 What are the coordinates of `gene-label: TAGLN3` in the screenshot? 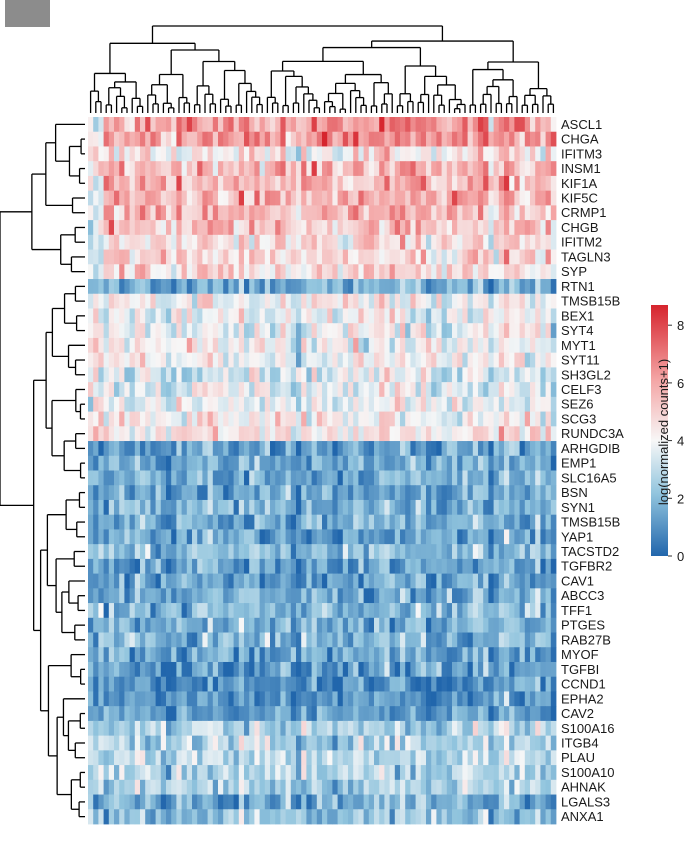 It's located at (586, 256).